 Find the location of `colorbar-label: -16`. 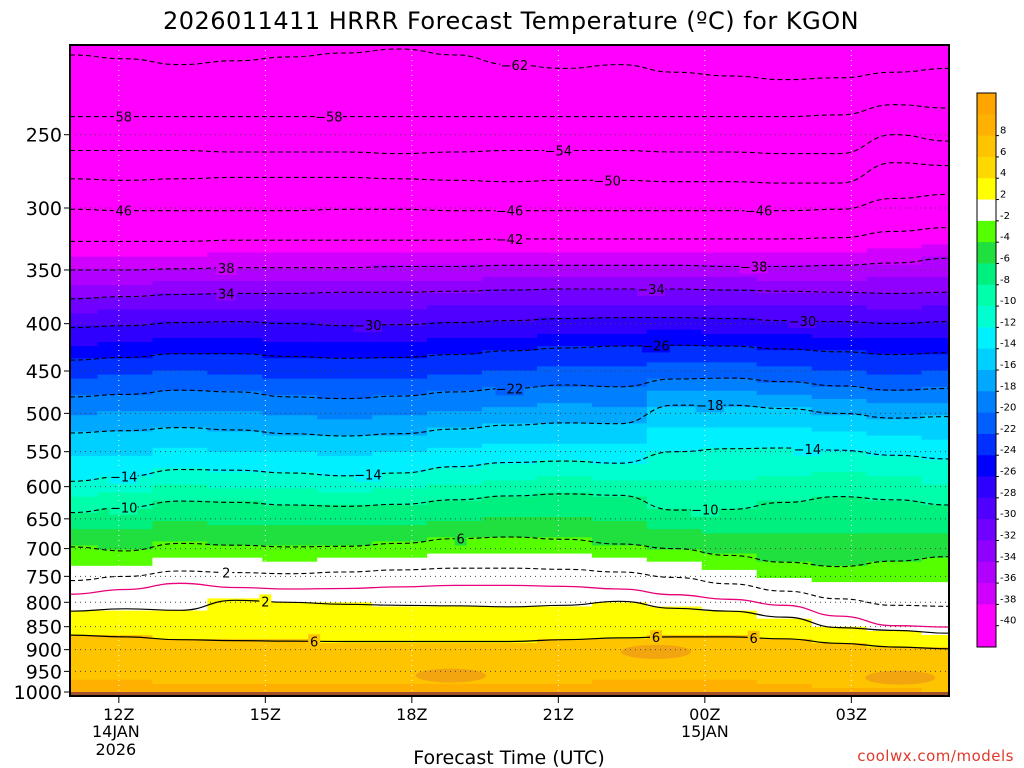

colorbar-label: -16 is located at coordinates (1008, 365).